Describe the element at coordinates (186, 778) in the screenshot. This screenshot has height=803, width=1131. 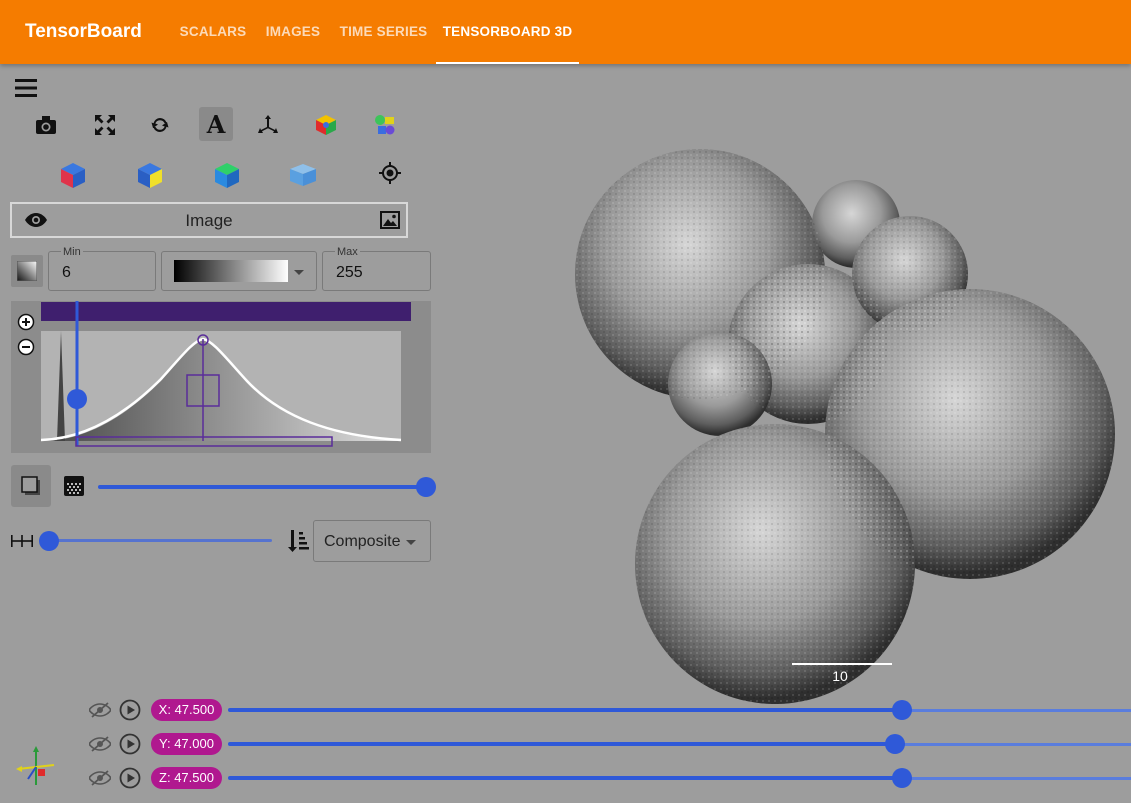
I see `slice-z-label: Z: 47.500` at that location.